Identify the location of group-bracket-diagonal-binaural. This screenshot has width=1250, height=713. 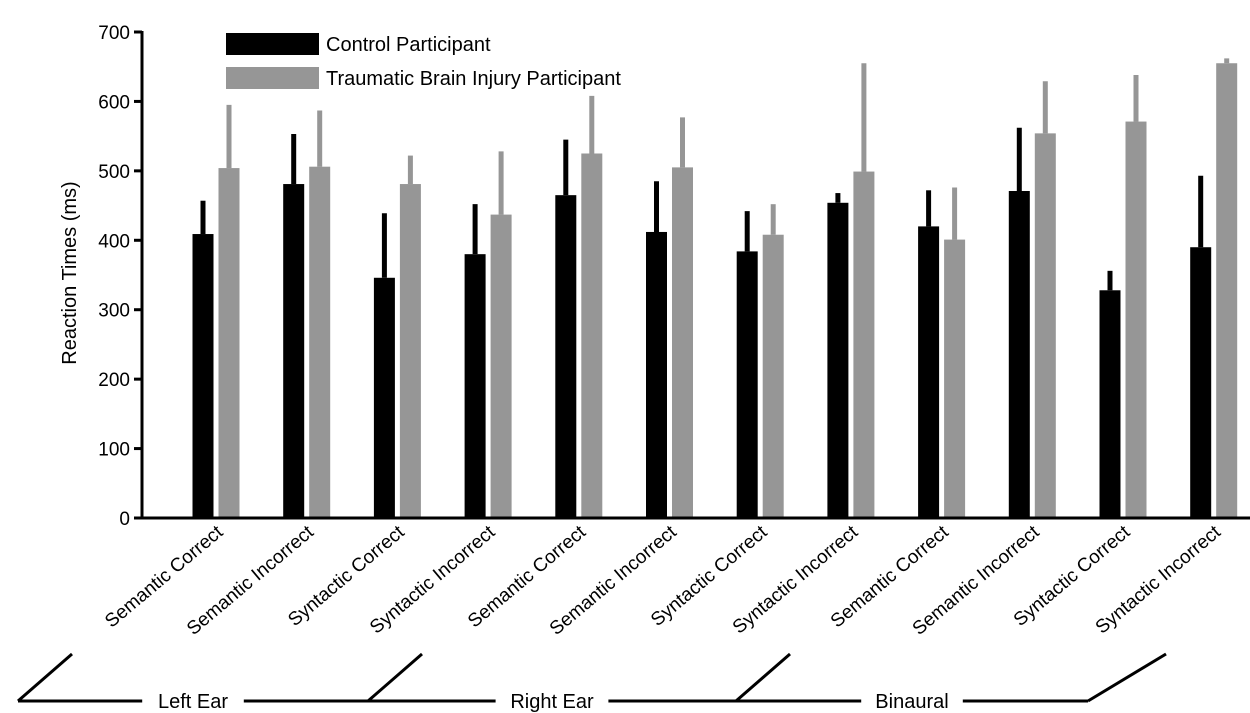
(763, 677).